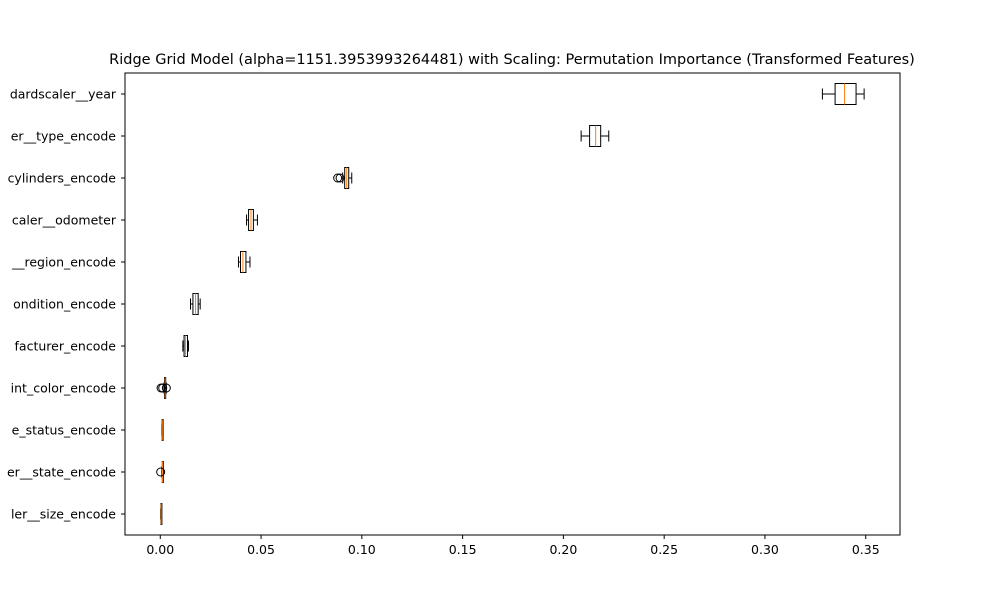 The height and width of the screenshot is (600, 1000). Describe the element at coordinates (160, 549) in the screenshot. I see `x-tick-label: 0.00` at that location.